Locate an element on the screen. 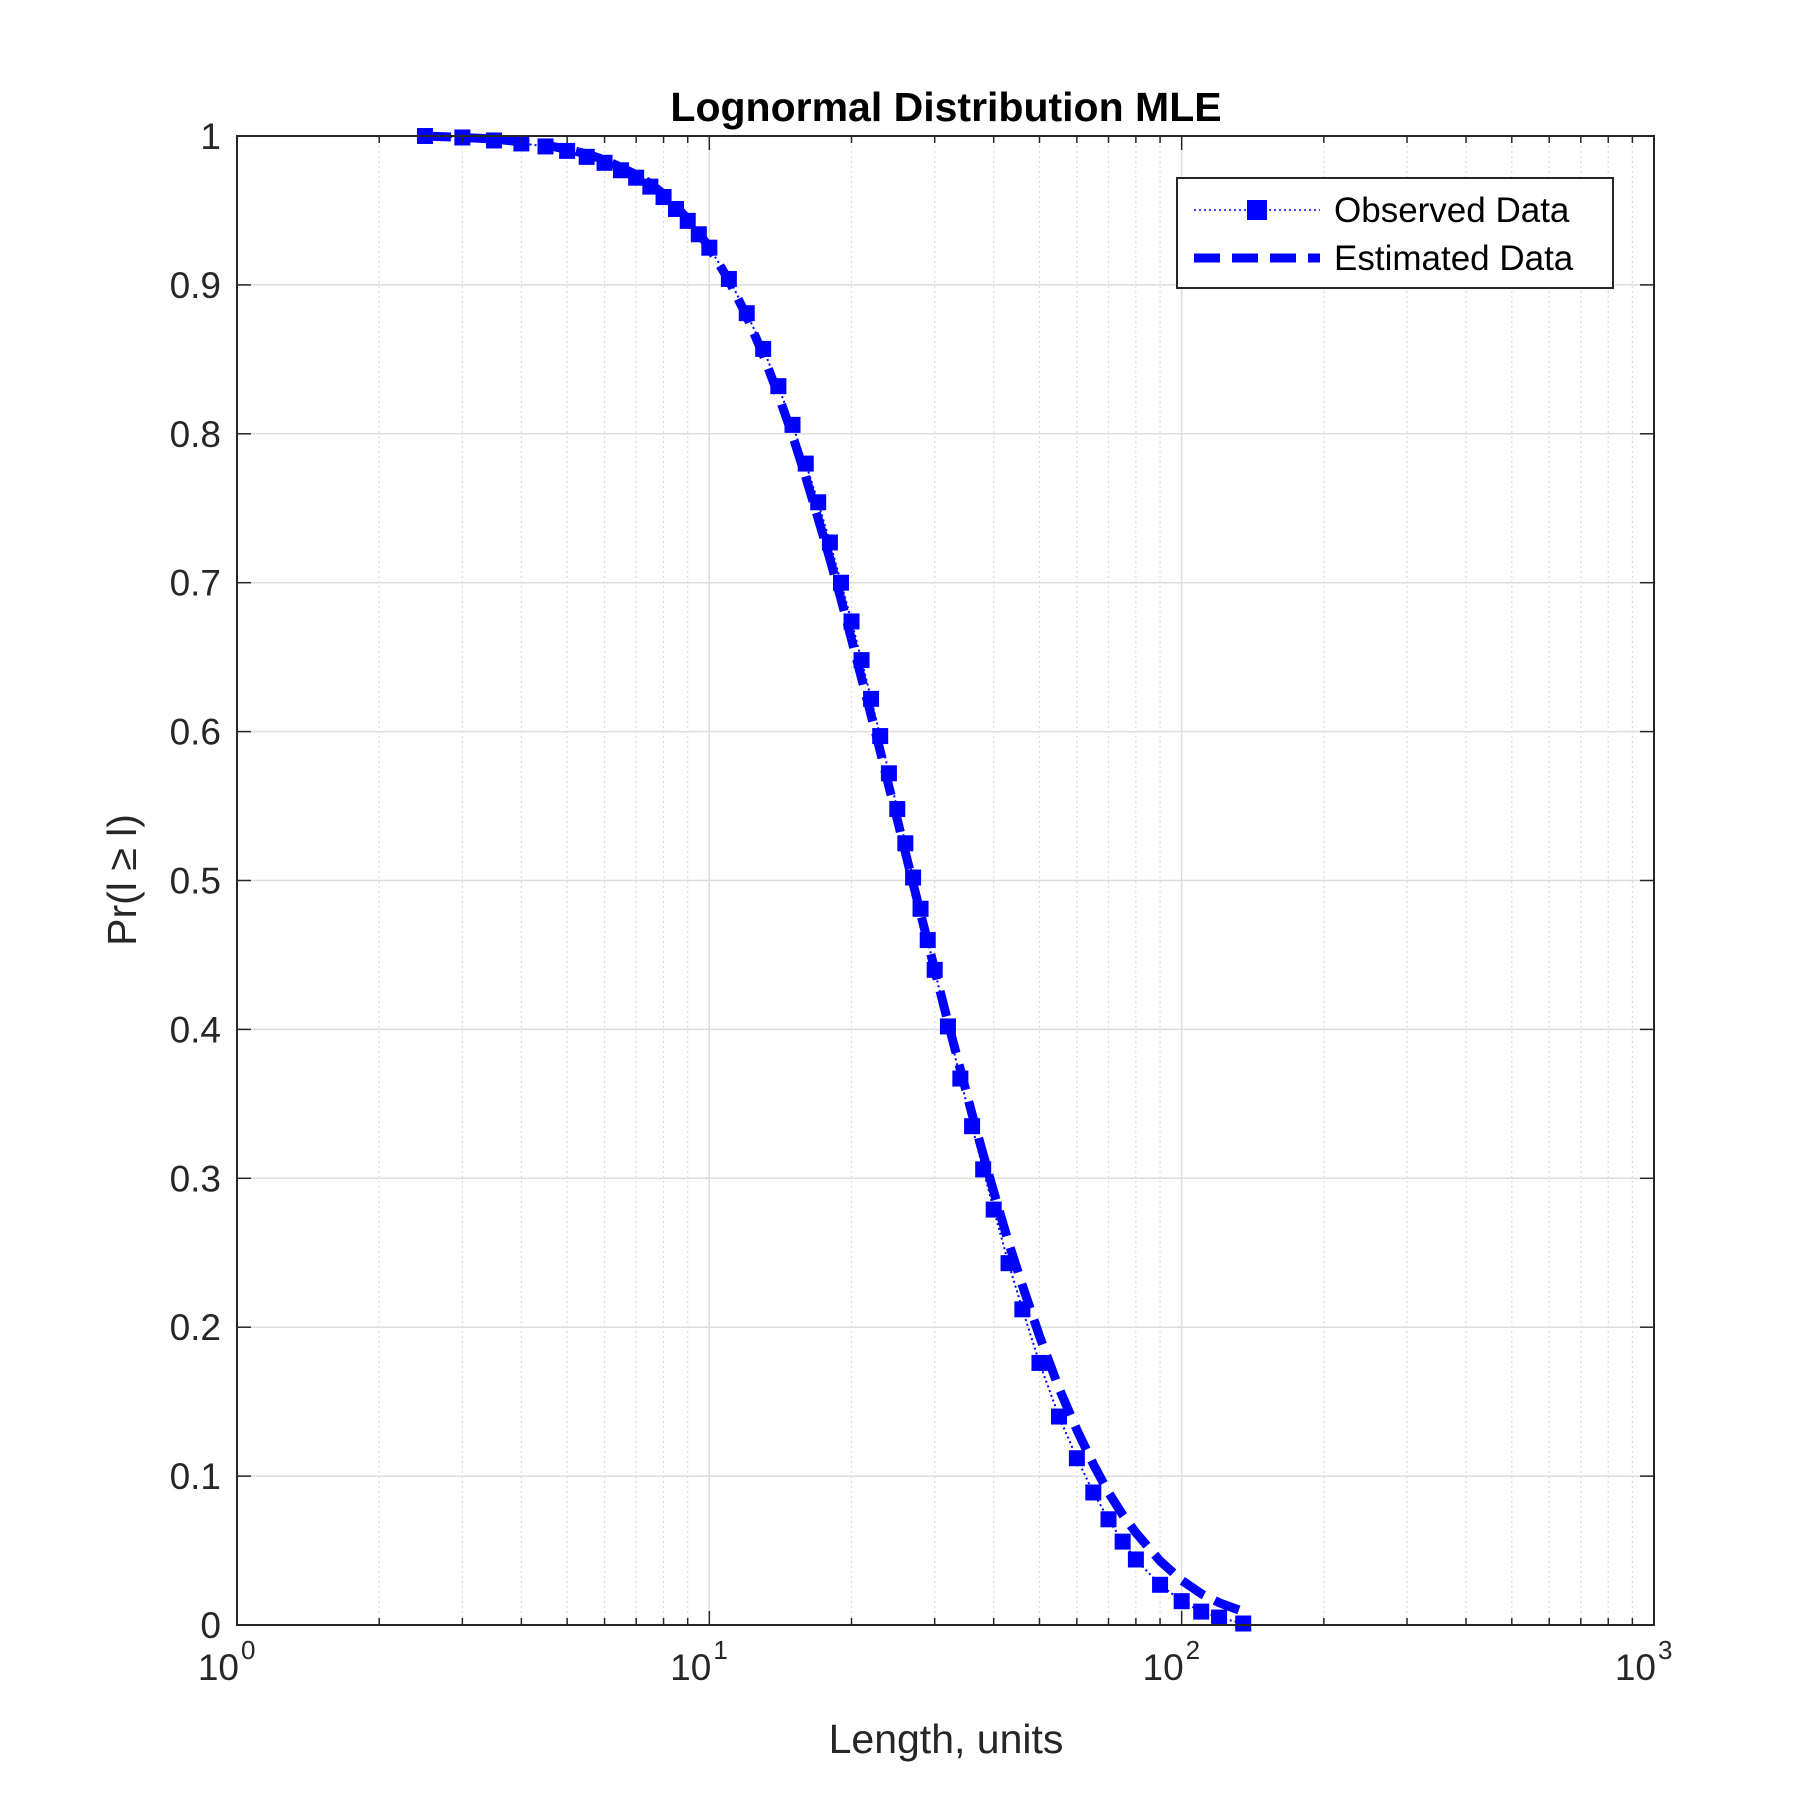 This screenshot has height=1805, width=1800. legend-observed-marker is located at coordinates (1257, 210).